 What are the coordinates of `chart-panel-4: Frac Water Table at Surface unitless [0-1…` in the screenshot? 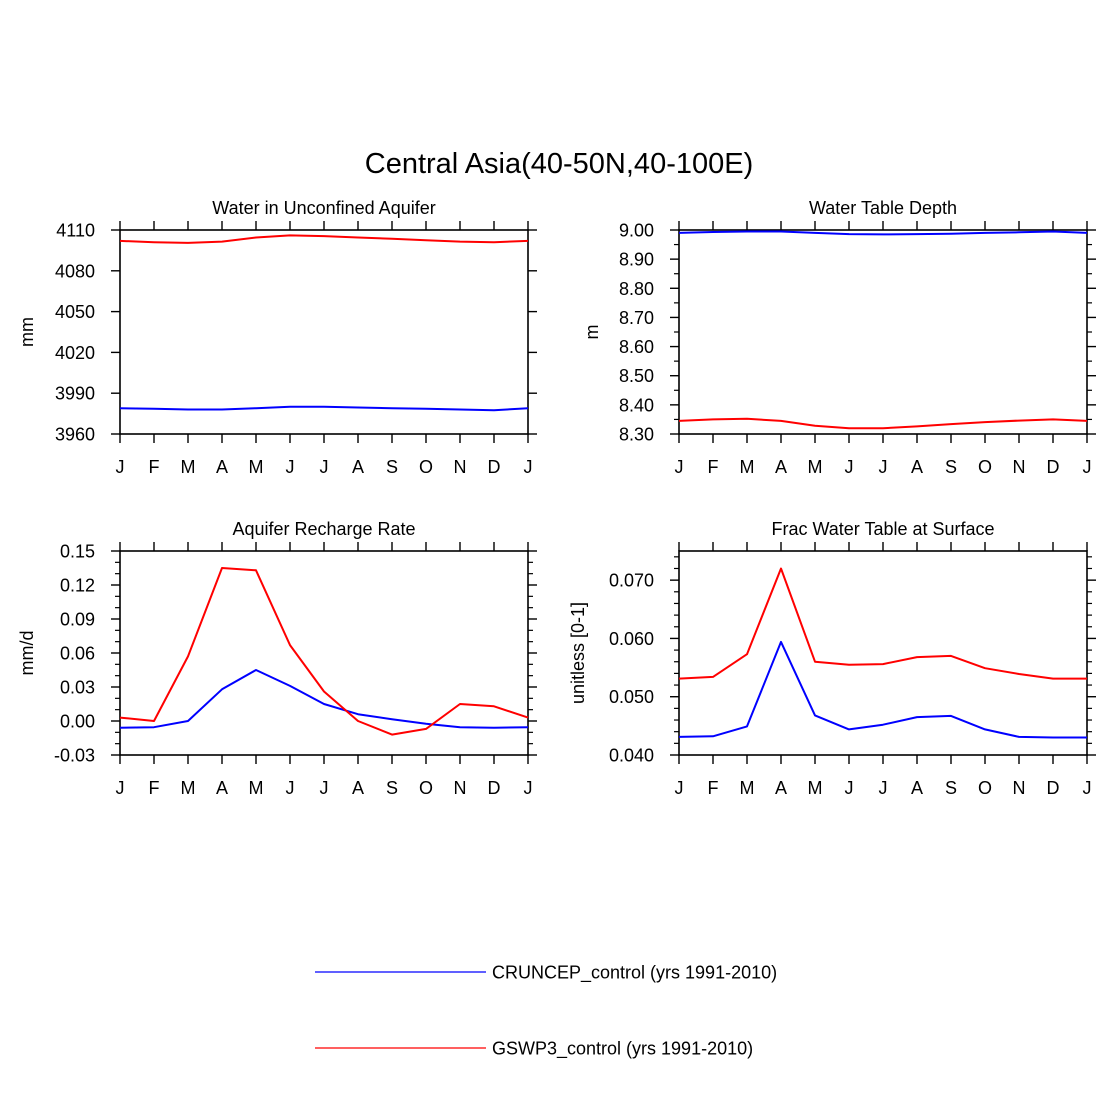 It's located at (832, 658).